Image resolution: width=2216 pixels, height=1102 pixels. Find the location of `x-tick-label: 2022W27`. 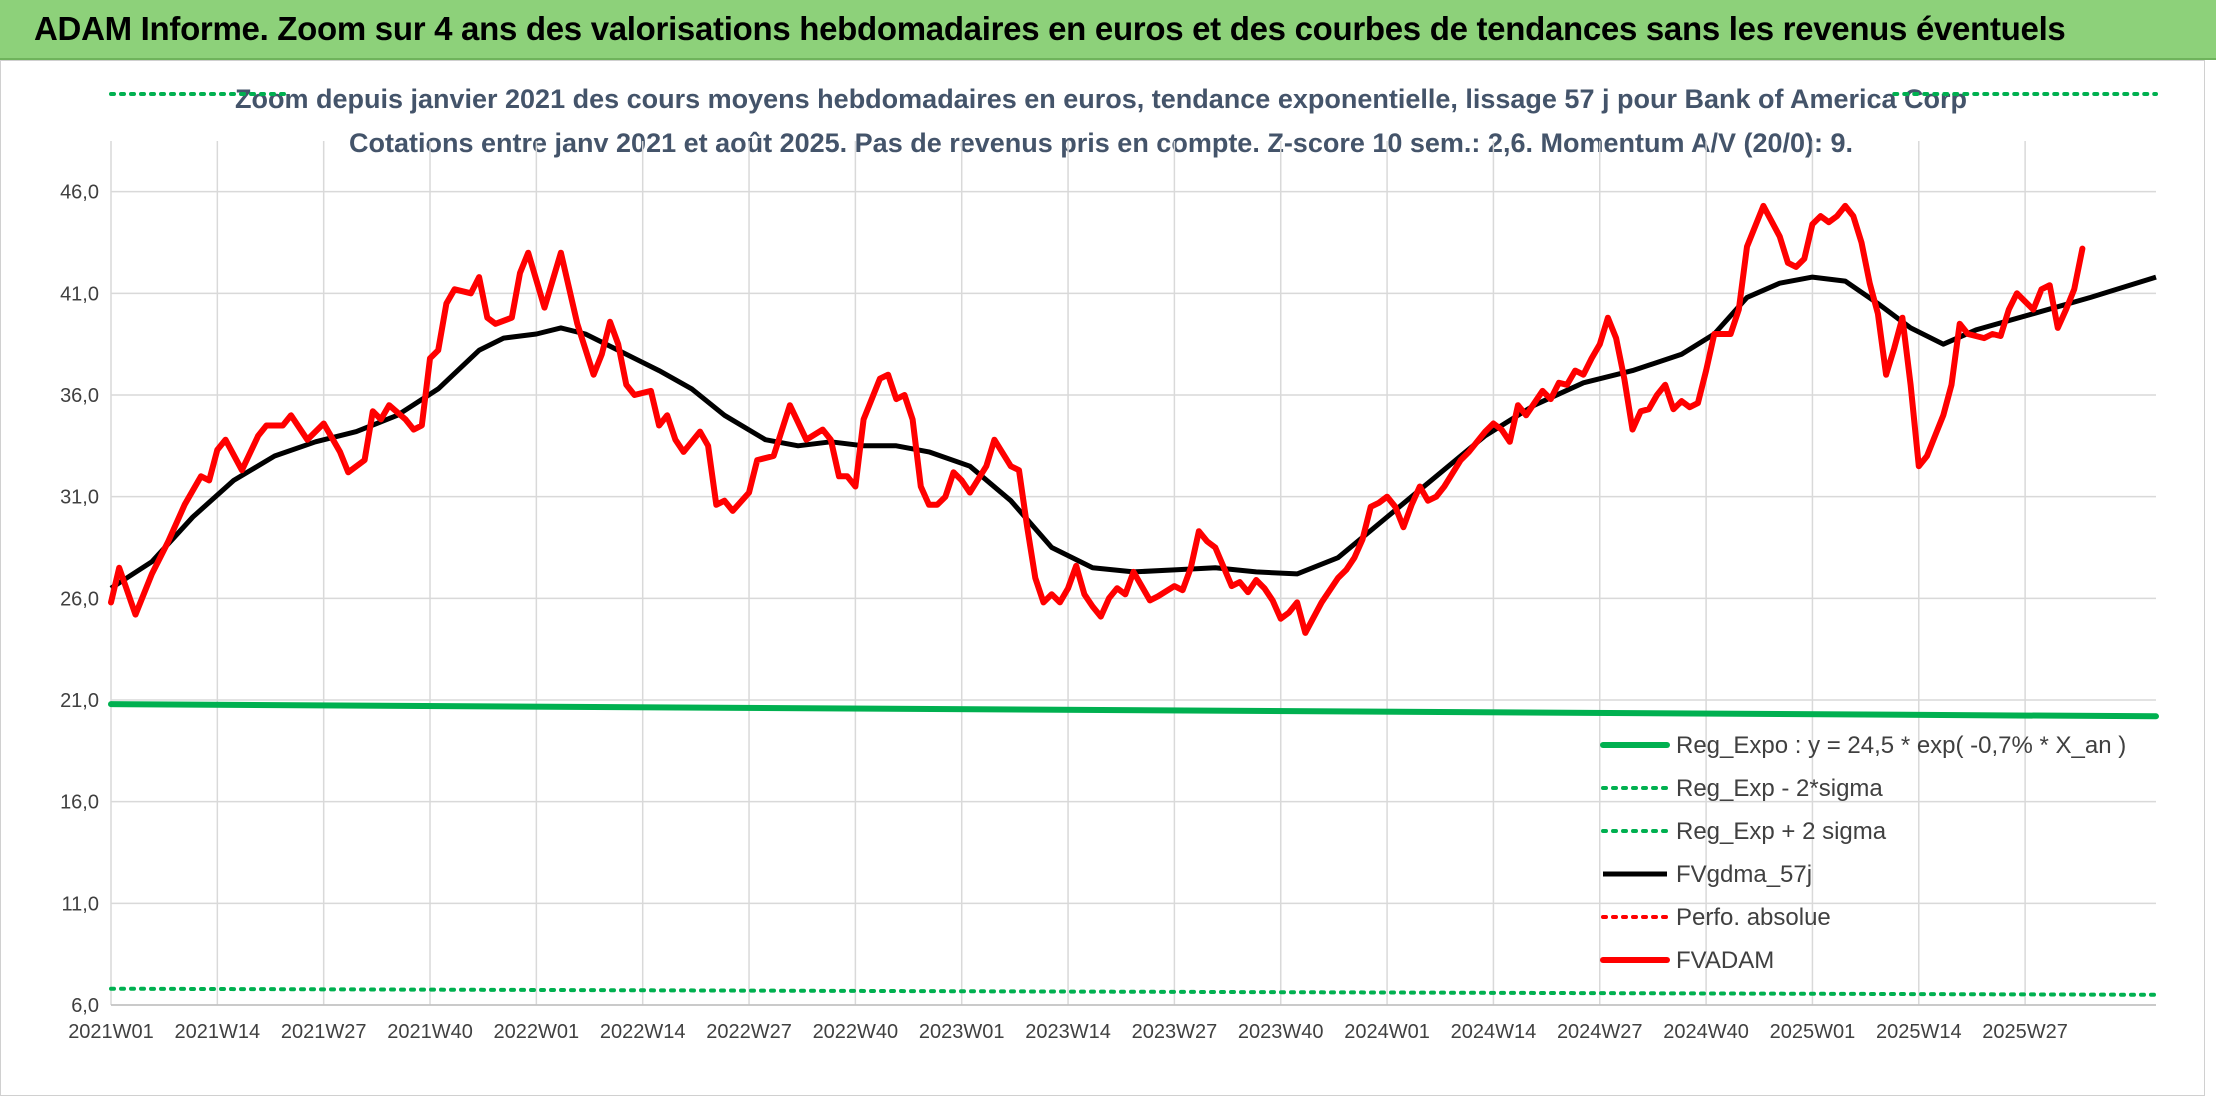

x-tick-label: 2022W27 is located at coordinates (749, 1032).